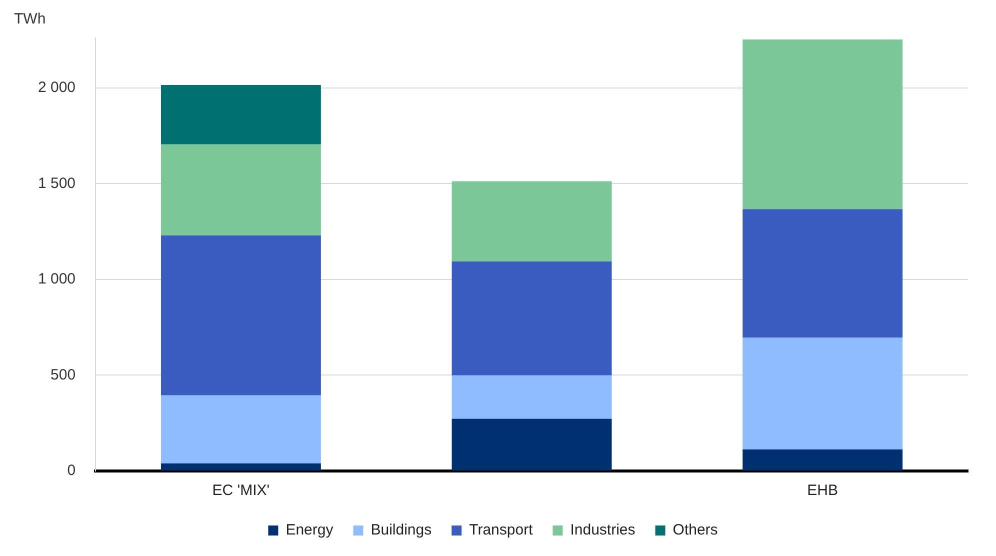  Describe the element at coordinates (63, 375) in the screenshot. I see `y-tick-label: 500` at that location.